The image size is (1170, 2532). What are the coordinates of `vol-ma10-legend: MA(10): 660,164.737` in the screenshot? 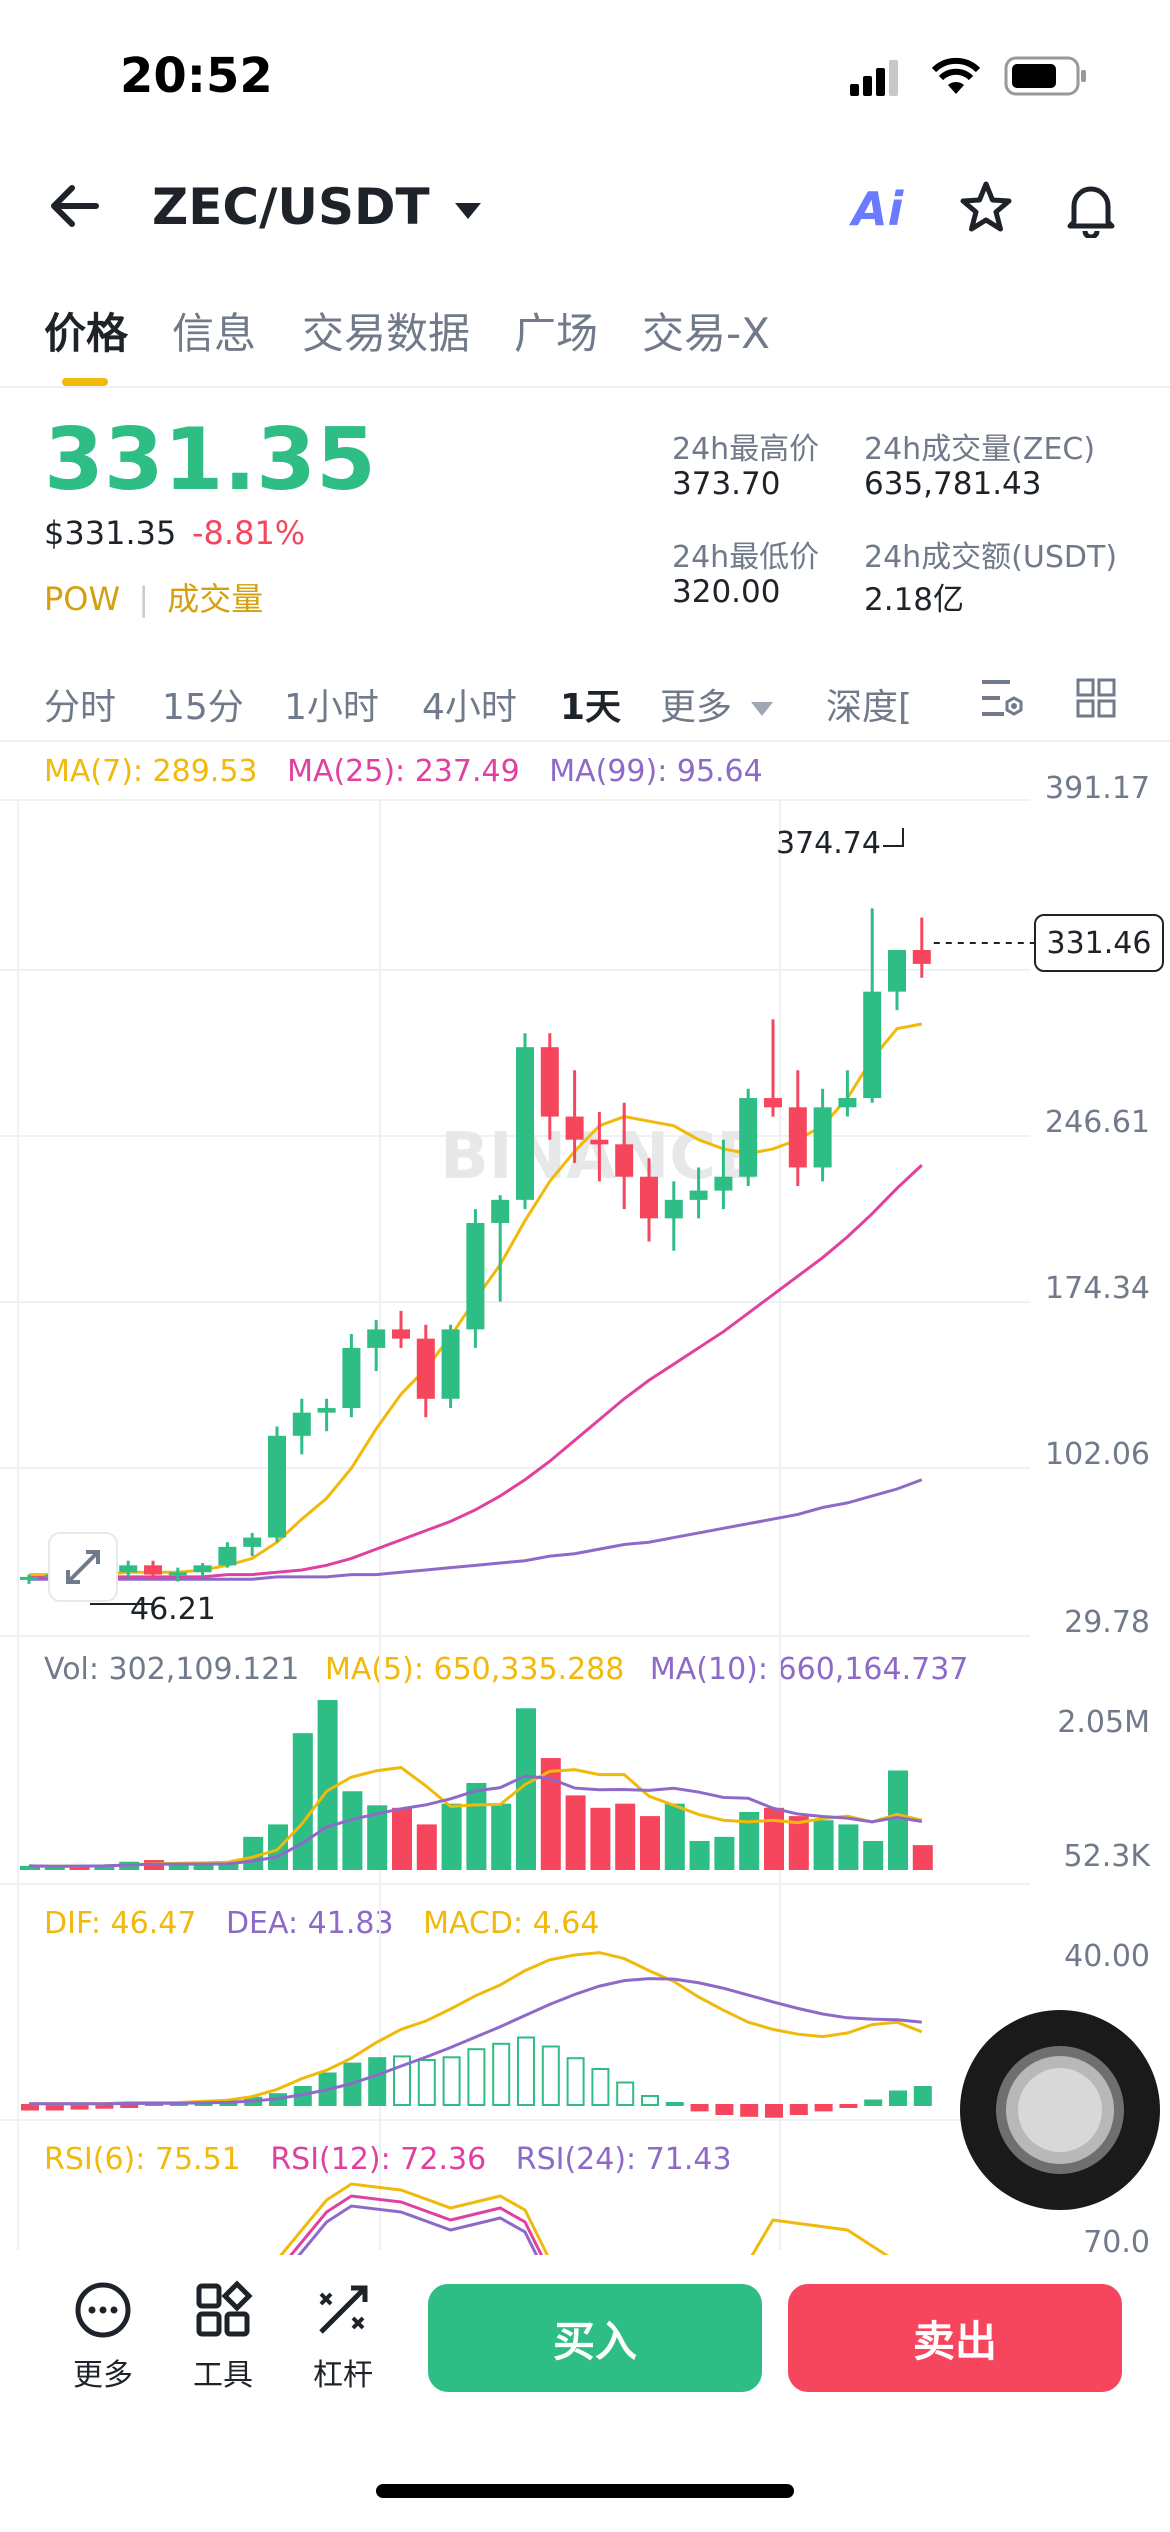 It's located at (809, 1669).